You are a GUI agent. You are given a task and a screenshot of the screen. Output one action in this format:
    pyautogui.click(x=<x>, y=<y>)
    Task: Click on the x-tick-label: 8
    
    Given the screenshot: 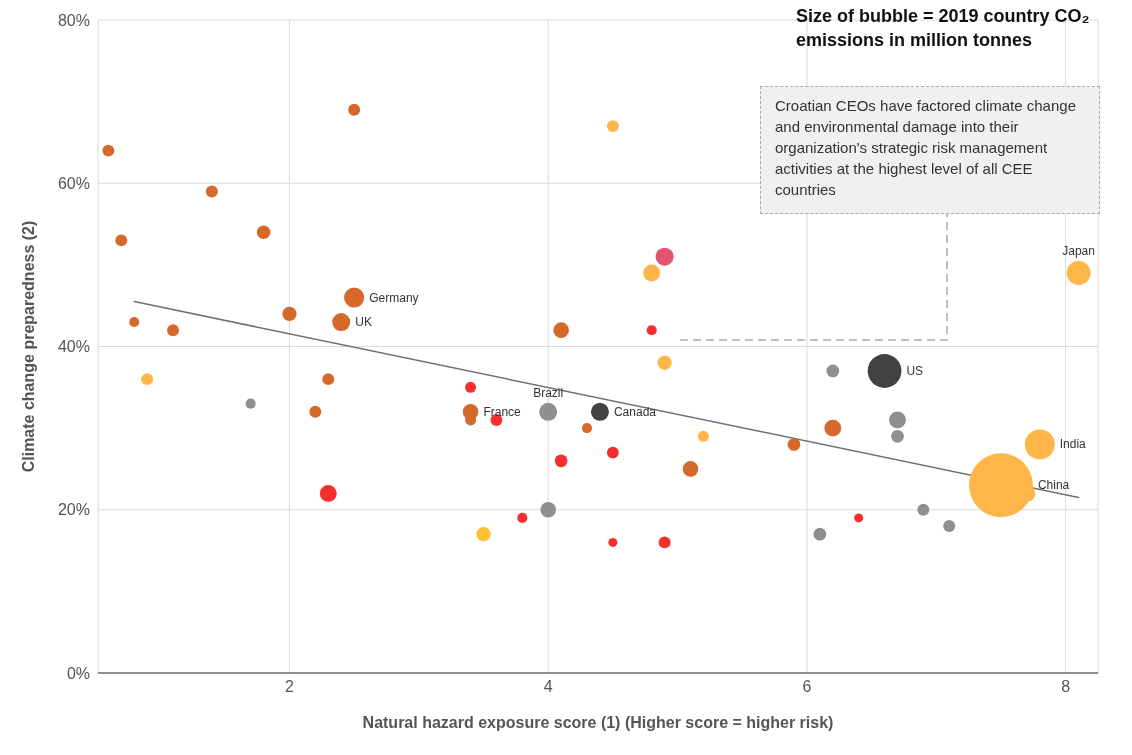 What is the action you would take?
    pyautogui.click(x=1066, y=687)
    